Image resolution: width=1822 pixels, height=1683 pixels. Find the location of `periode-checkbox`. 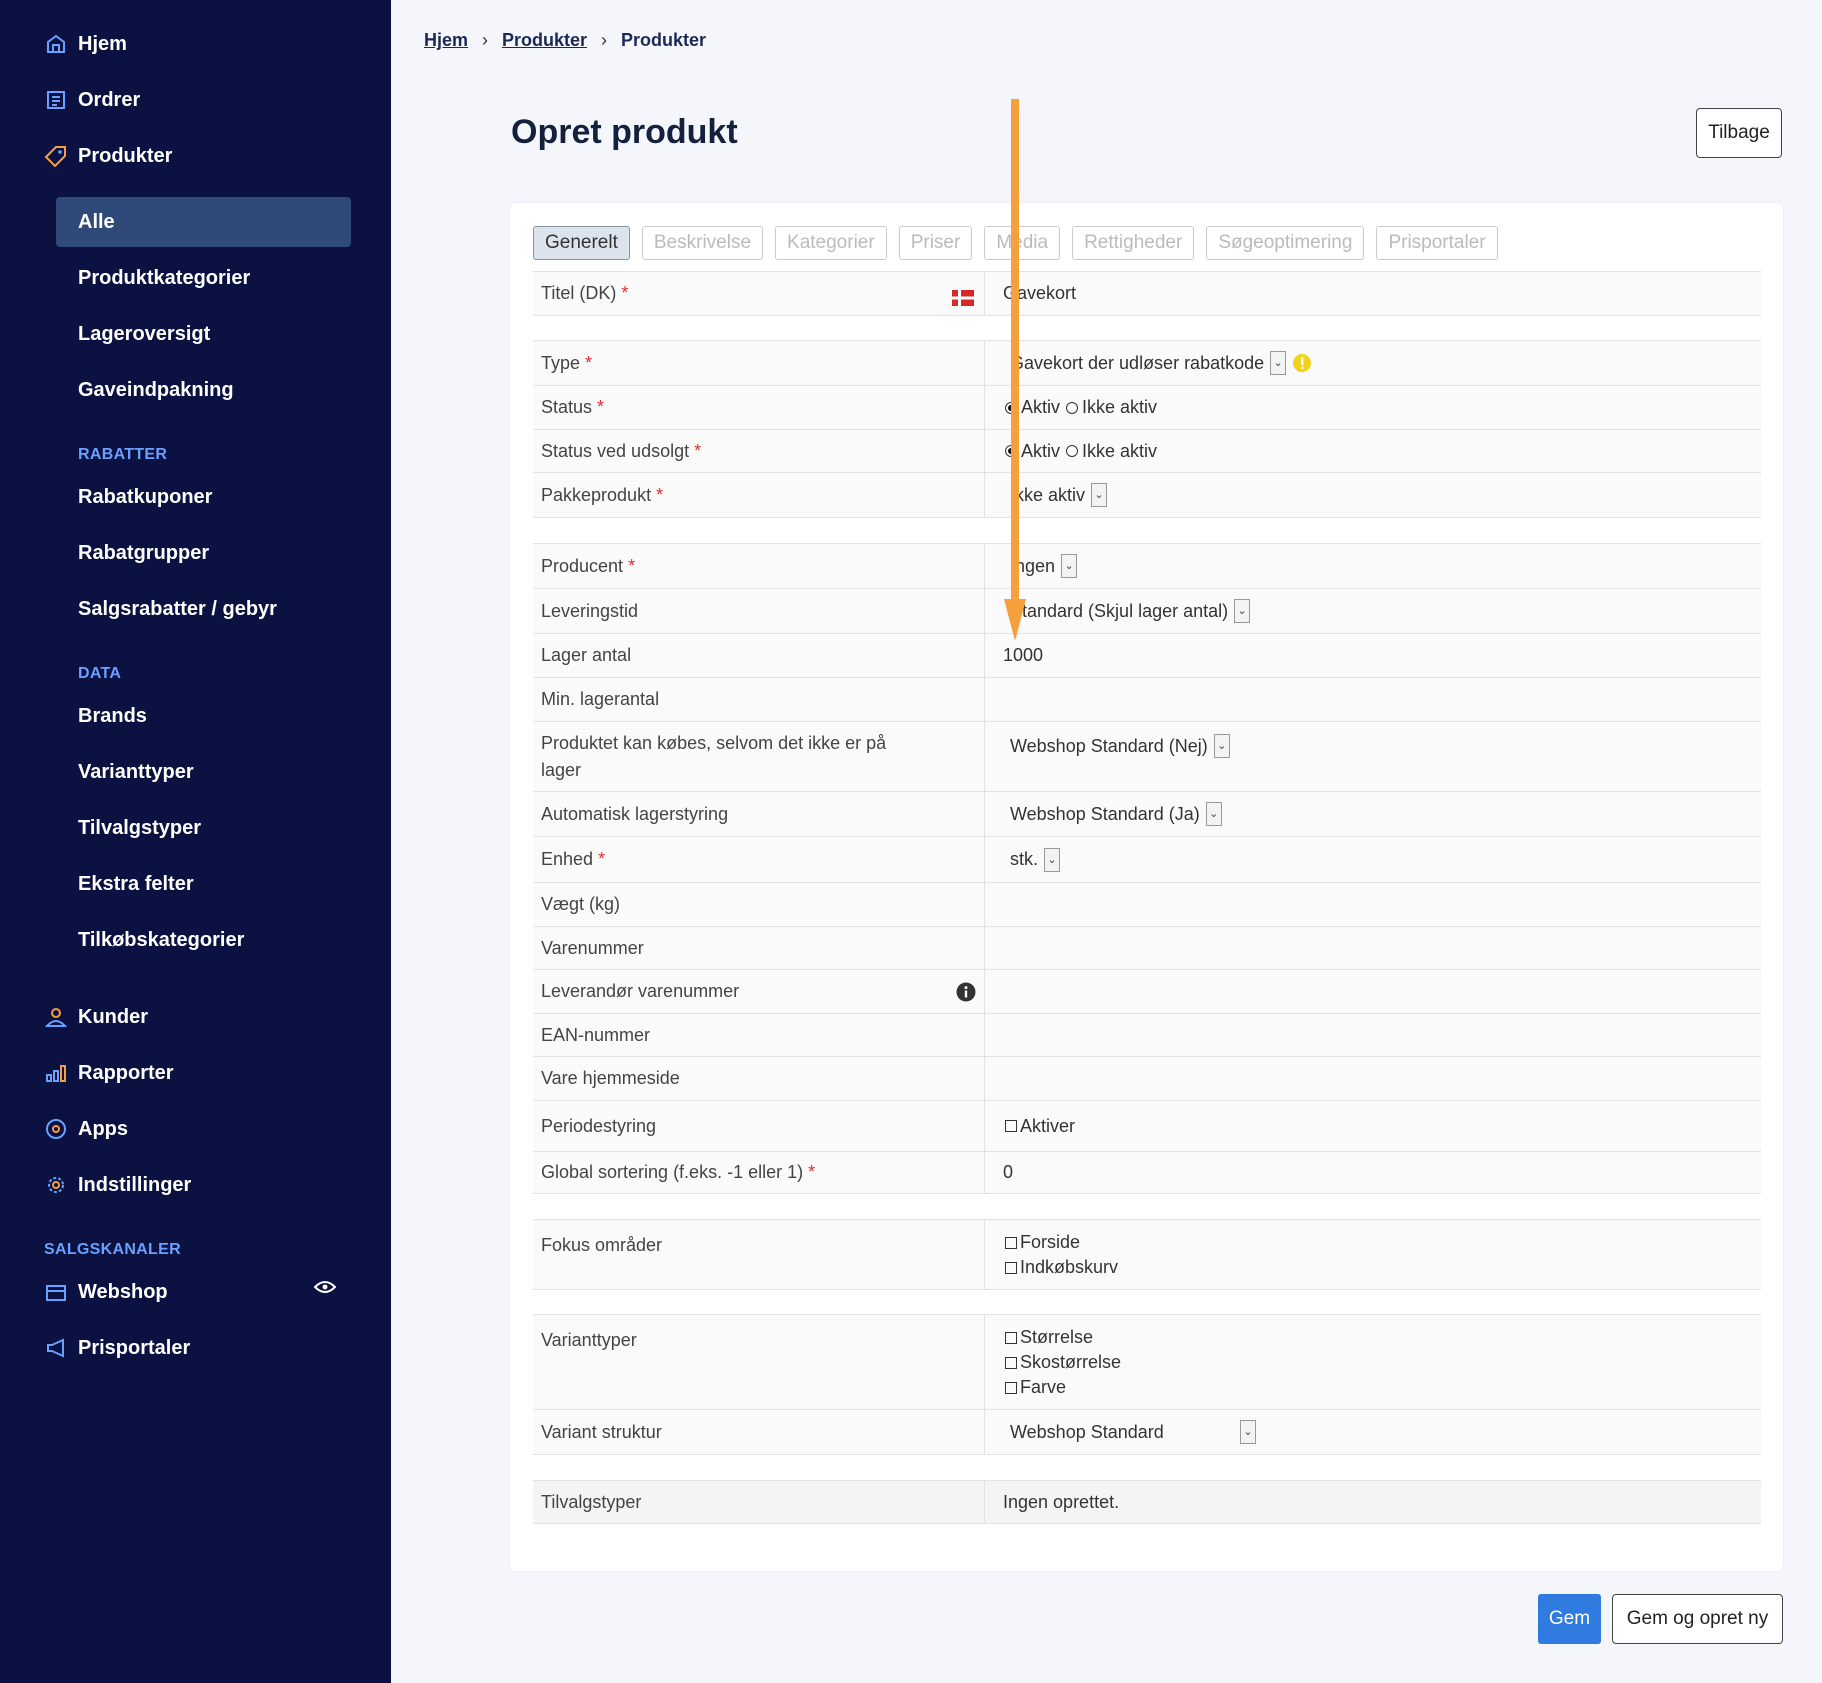

periode-checkbox is located at coordinates (1011, 1126).